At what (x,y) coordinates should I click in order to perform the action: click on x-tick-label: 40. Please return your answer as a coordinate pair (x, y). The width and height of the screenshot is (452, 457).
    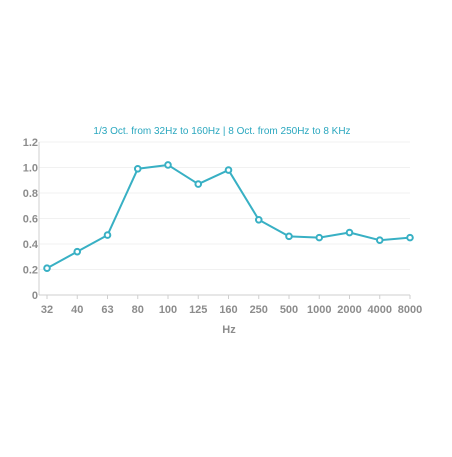
    Looking at the image, I should click on (77, 310).